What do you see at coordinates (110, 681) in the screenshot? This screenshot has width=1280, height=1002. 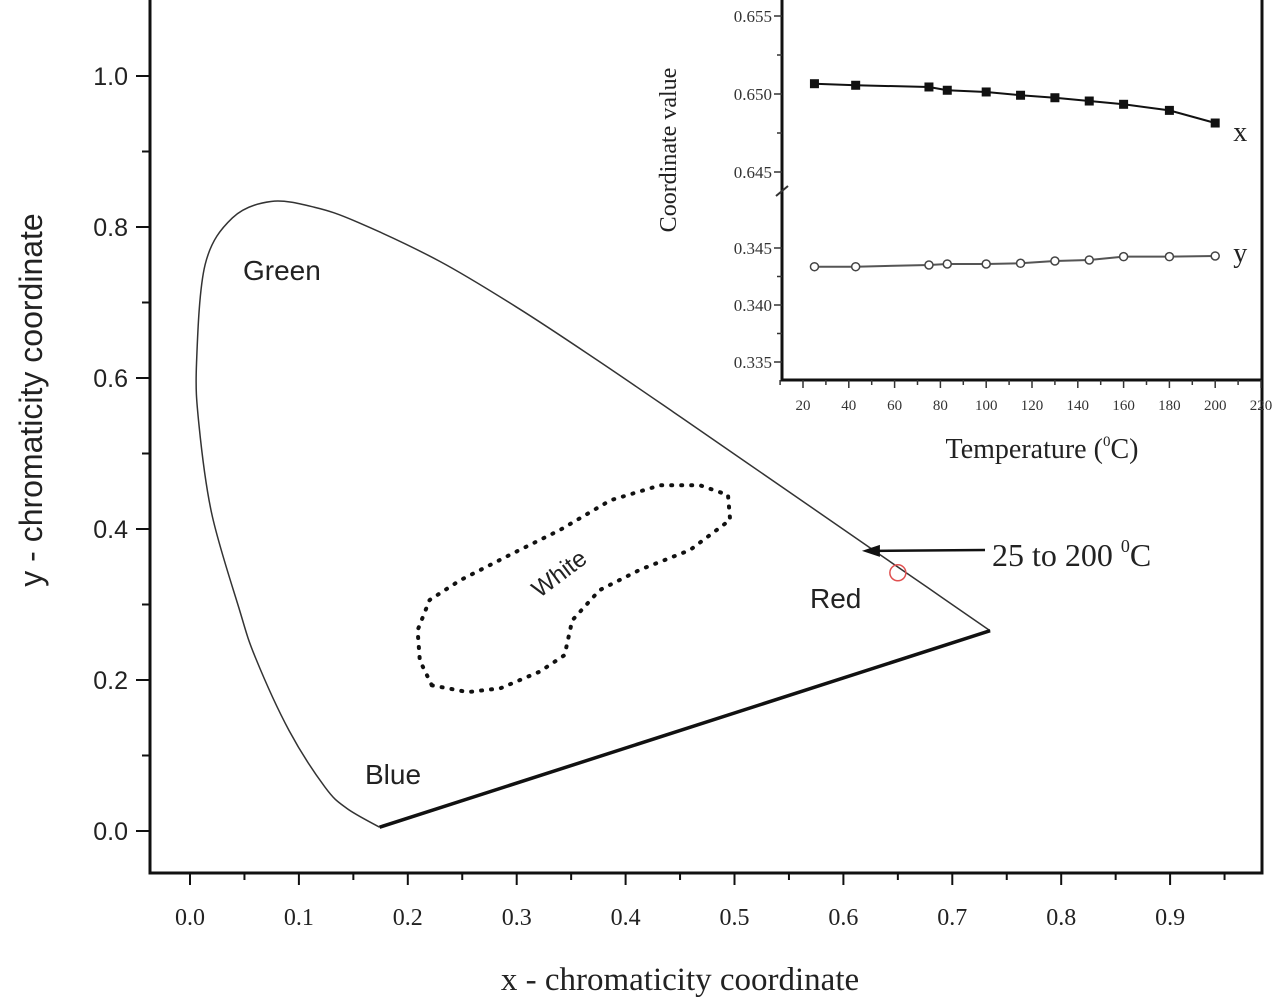 I see `y-tick-label: 0.2` at bounding box center [110, 681].